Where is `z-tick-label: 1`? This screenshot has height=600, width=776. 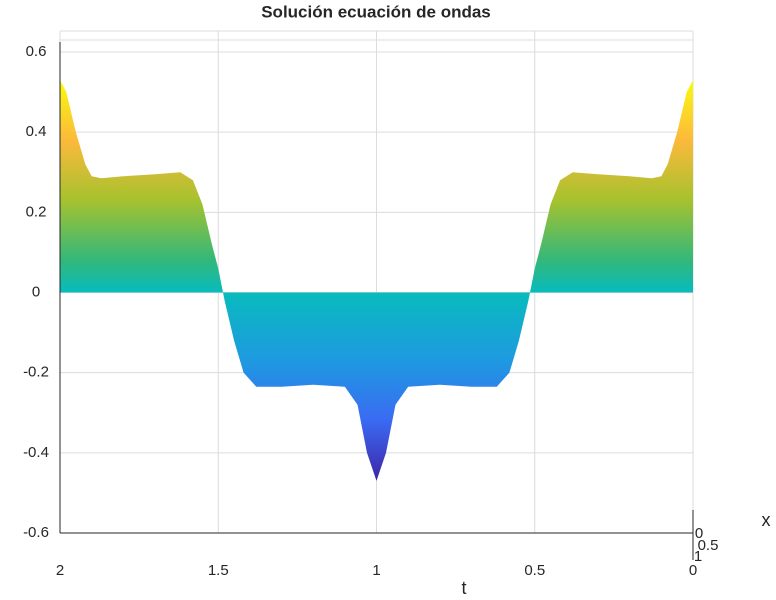
z-tick-label: 1 is located at coordinates (698, 556).